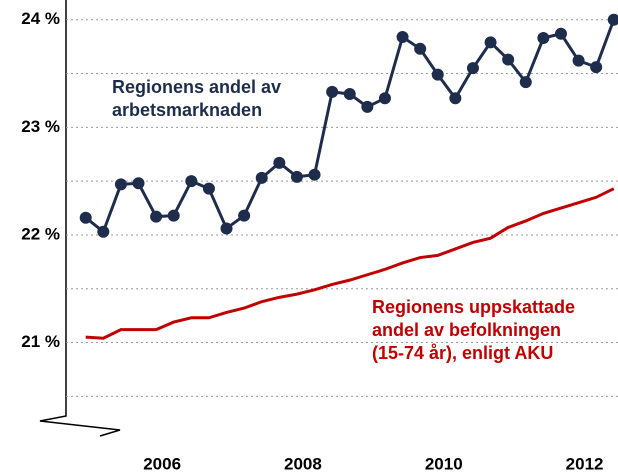  I want to click on series-label: andel av befolkningen, so click(466, 330).